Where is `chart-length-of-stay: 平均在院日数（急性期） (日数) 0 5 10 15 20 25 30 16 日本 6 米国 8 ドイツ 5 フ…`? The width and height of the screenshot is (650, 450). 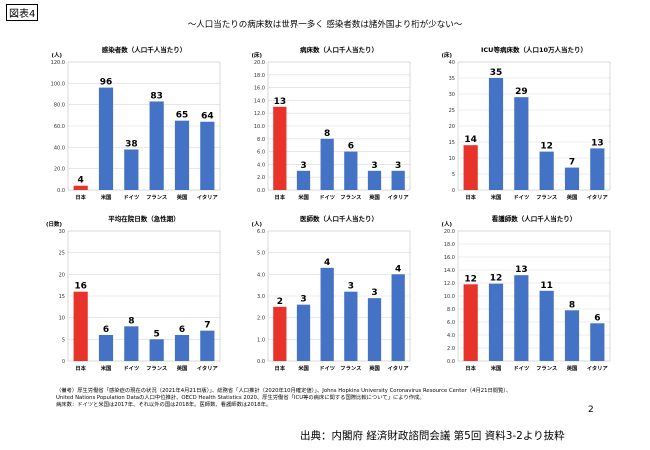 chart-length-of-stay: 平均在院日数（急性期） (日数) 0 5 10 15 20 25 30 16 日本 6 米国 8 ドイツ 5 フ… is located at coordinates (133, 293).